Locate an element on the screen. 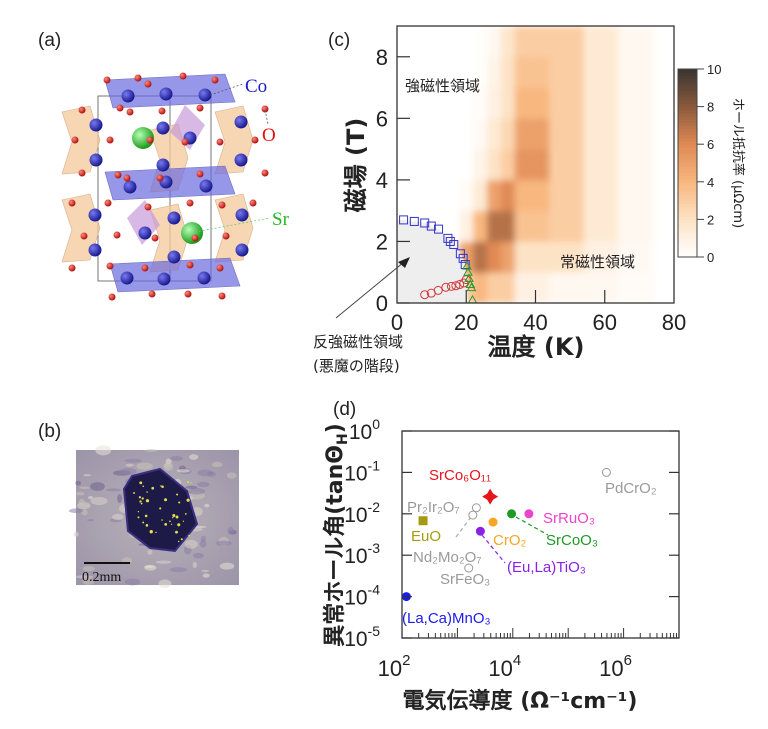  colorbar-frame is located at coordinates (687, 163).